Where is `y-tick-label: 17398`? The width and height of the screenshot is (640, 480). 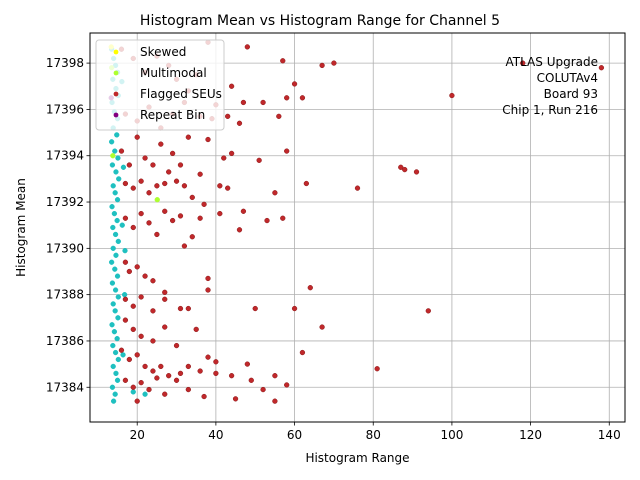 y-tick-label: 17398 is located at coordinates (65, 63).